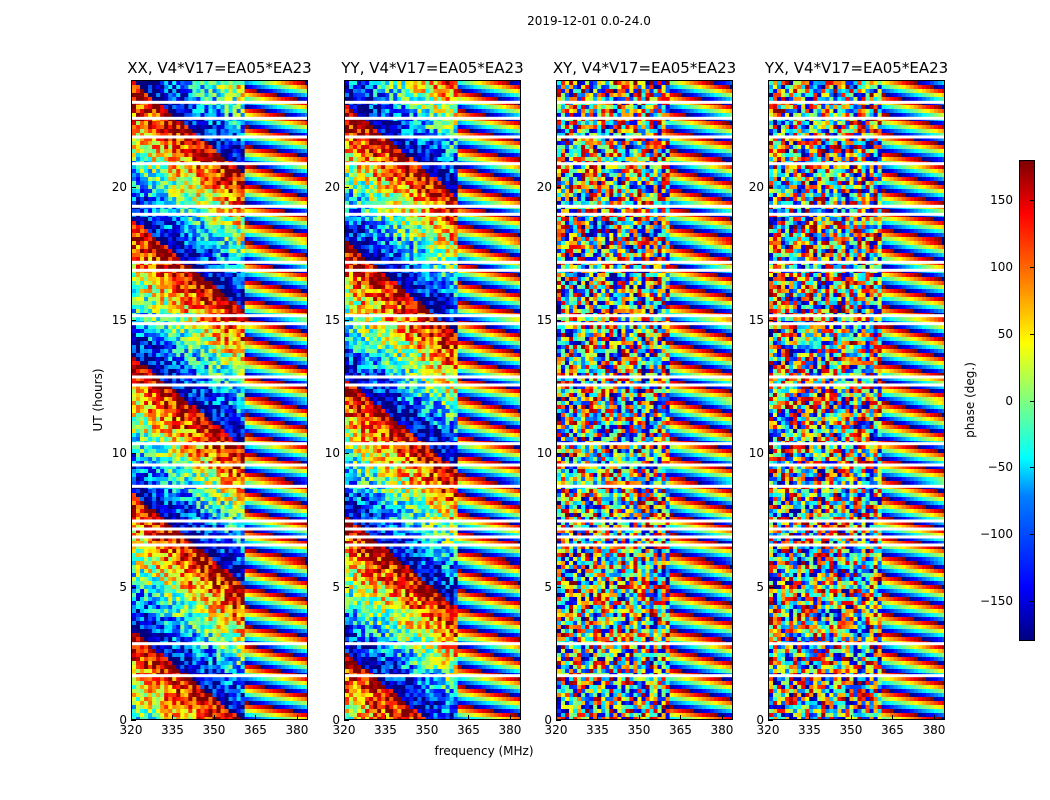 This screenshot has height=800, width=1050. Describe the element at coordinates (809, 730) in the screenshot. I see `x-tick-label: 335` at that location.